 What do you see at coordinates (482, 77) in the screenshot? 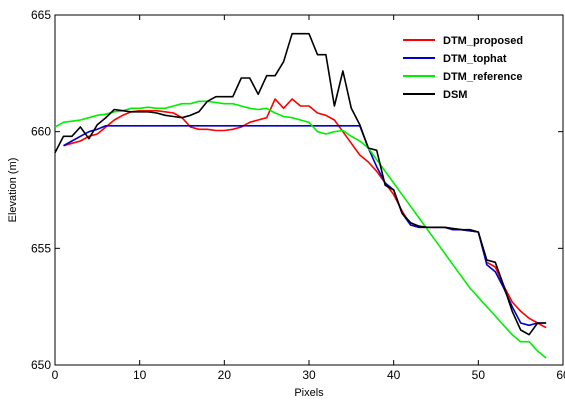
I see `legend-entry-label: DTM_reference` at bounding box center [482, 77].